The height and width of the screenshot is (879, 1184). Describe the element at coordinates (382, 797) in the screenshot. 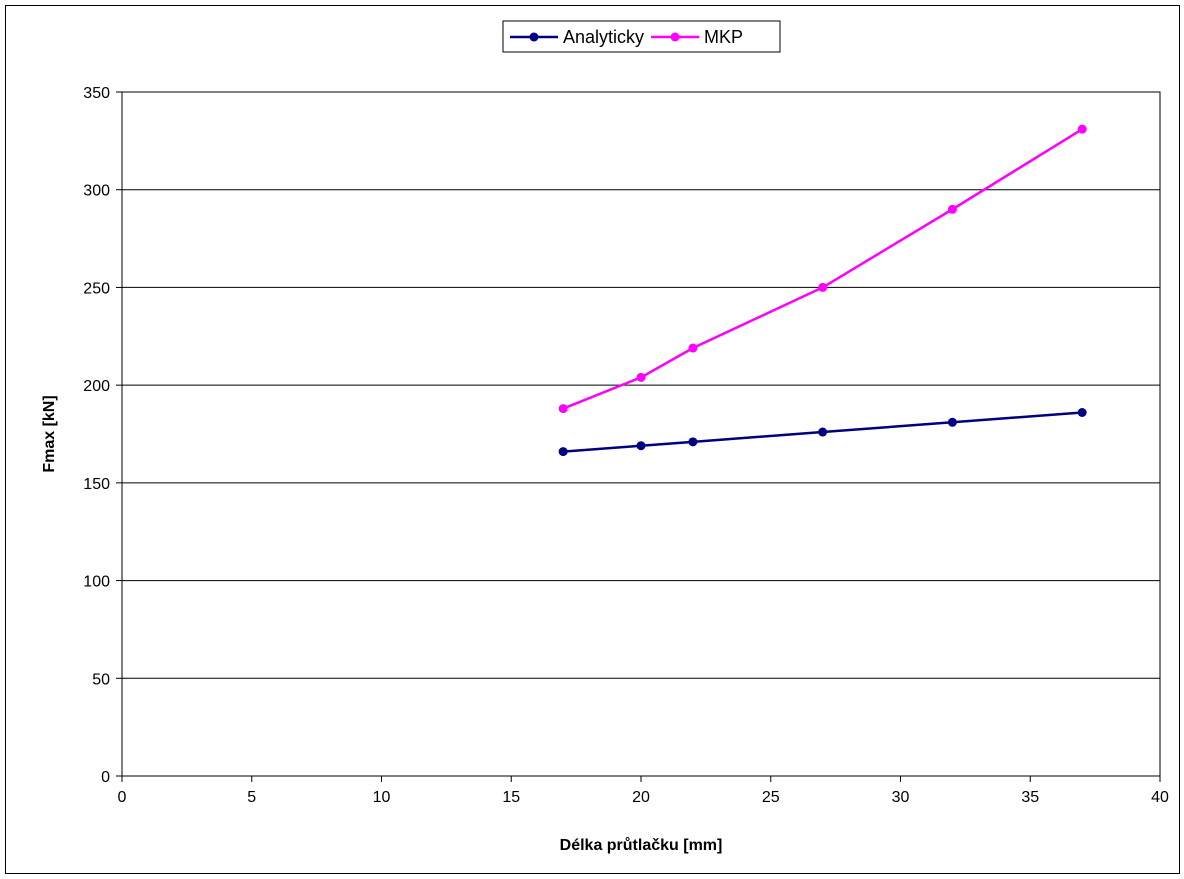

I see `x-tick-label: 10` at that location.